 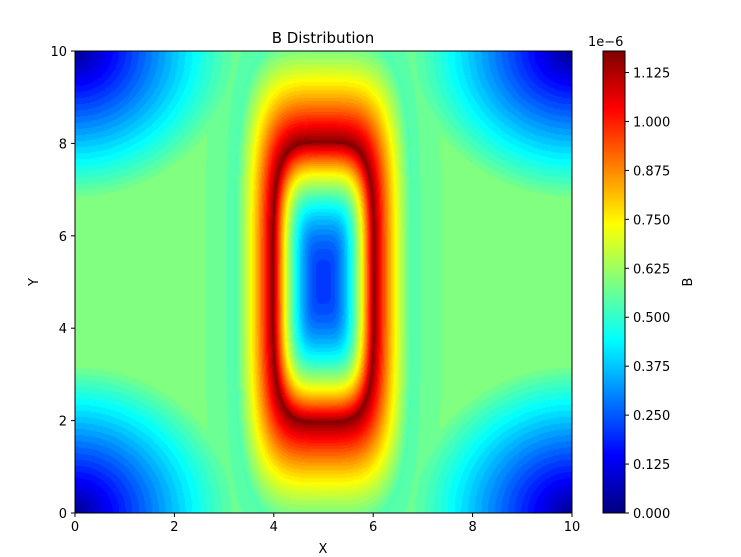 I want to click on y-axis-label: Y, so click(x=34, y=282).